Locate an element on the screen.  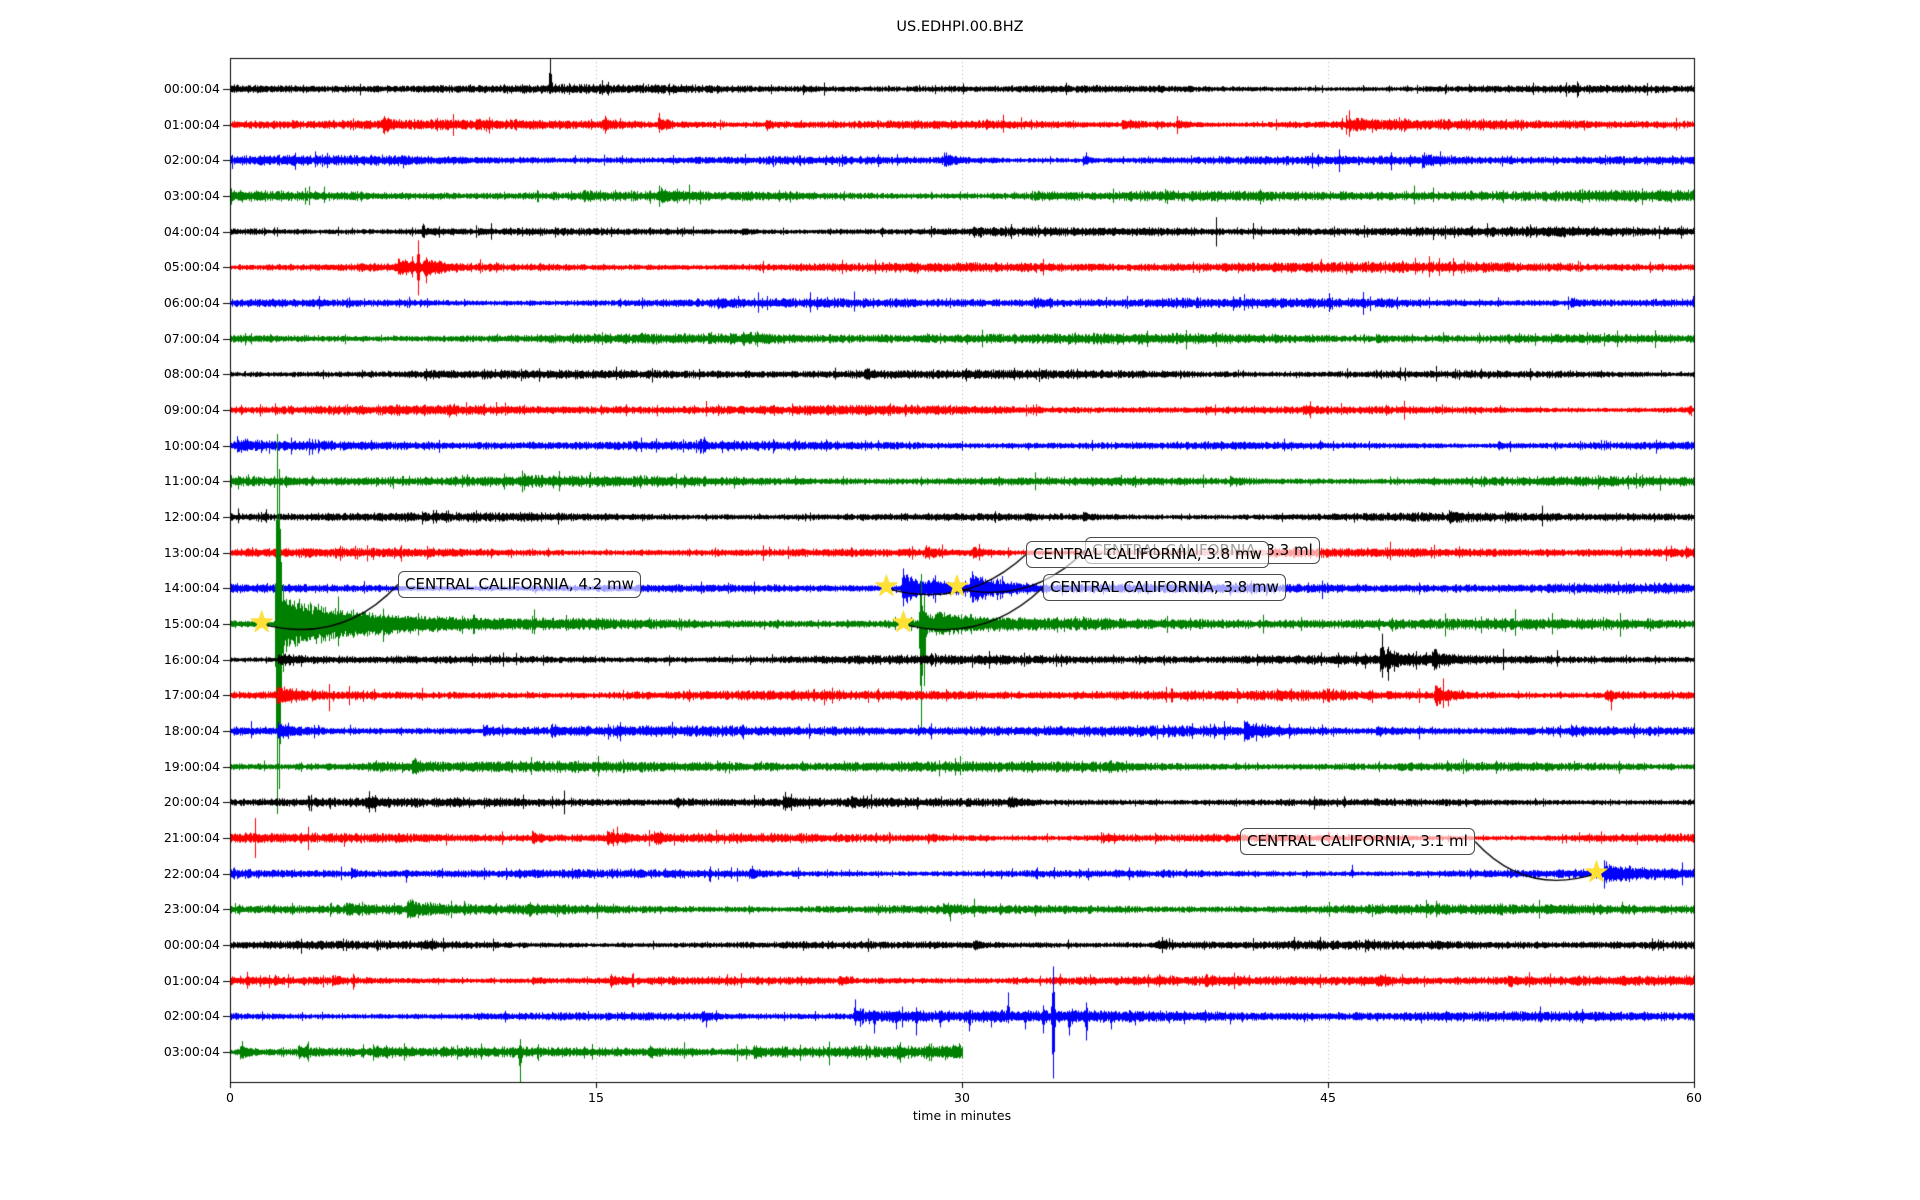
row-time-label: 19:00:04 is located at coordinates (191, 766).